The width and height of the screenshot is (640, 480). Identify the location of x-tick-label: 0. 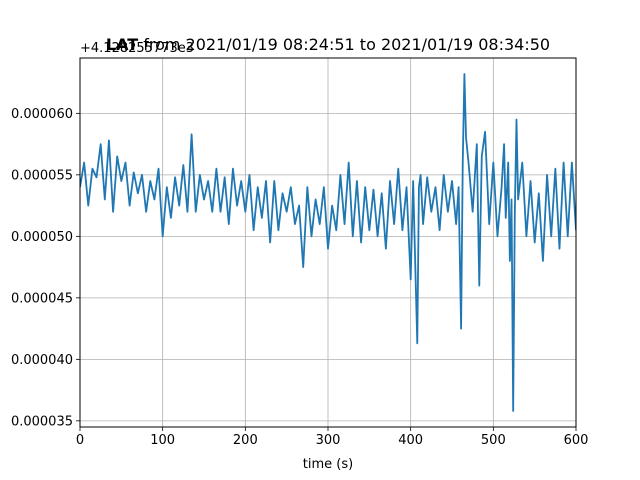
(80, 440).